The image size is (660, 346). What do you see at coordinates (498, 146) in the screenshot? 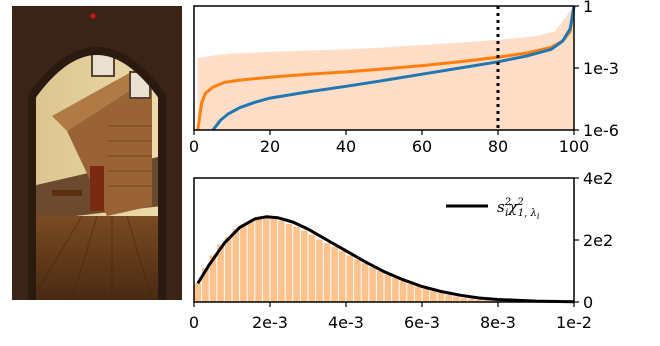
I see `top-xtick-label: 80` at bounding box center [498, 146].